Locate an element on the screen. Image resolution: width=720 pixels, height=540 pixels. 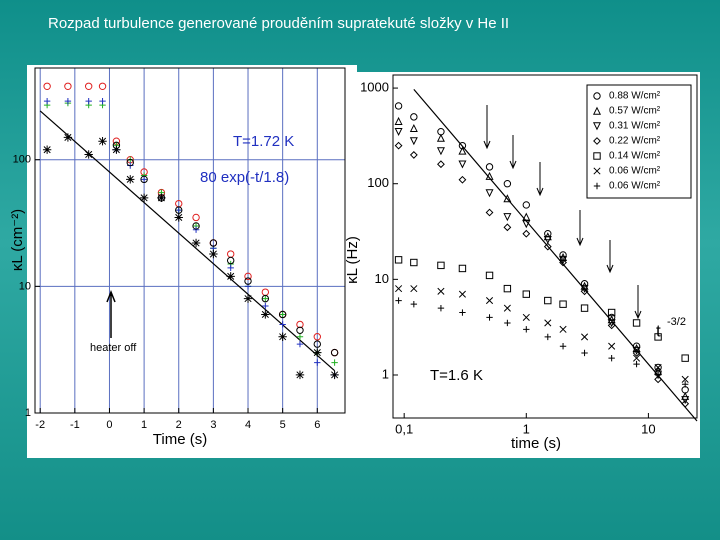
x-tick-label: 10 is located at coordinates (648, 428).